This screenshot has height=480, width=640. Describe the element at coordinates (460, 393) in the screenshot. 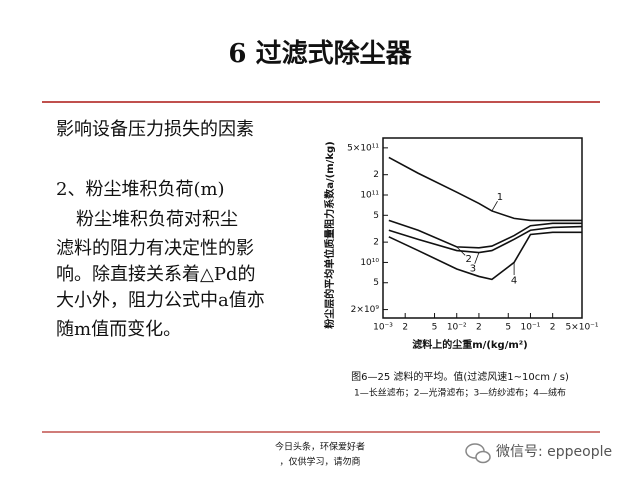

I see `caption-legend: 1—长丝滤布；2—光滑滤布；3—纺纱滤布；4—绒布` at that location.